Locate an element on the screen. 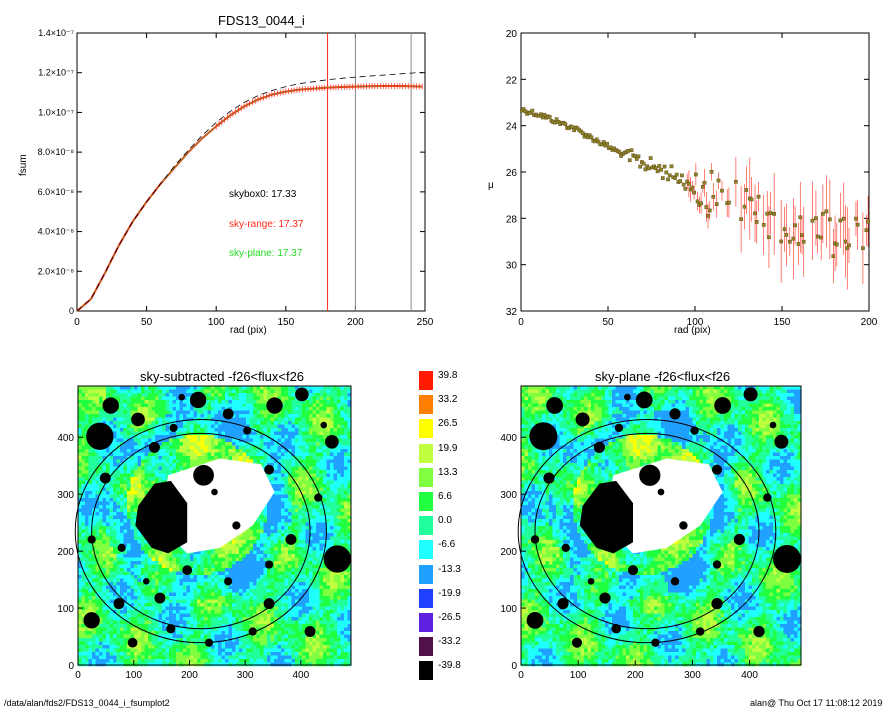 The height and width of the screenshot is (708, 885). chart2-xtick-label: 150 is located at coordinates (782, 322).